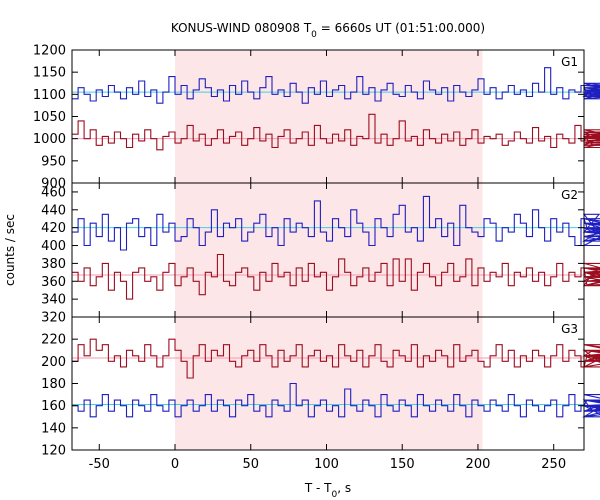 This screenshot has height=500, width=600. Describe the element at coordinates (53, 451) in the screenshot. I see `y-tick-label-G3-120: 120` at that location.